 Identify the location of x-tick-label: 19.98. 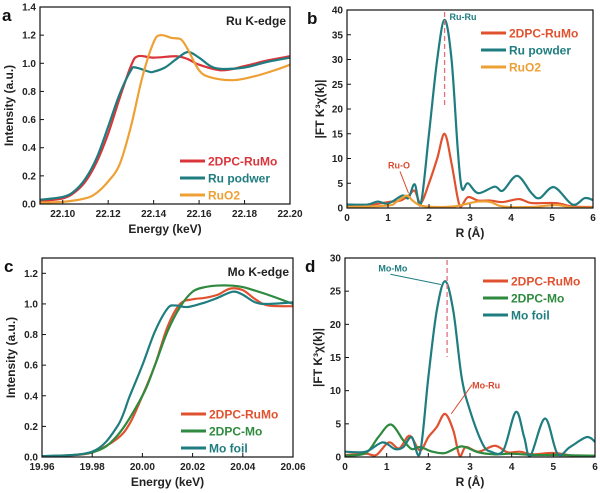
(92, 467).